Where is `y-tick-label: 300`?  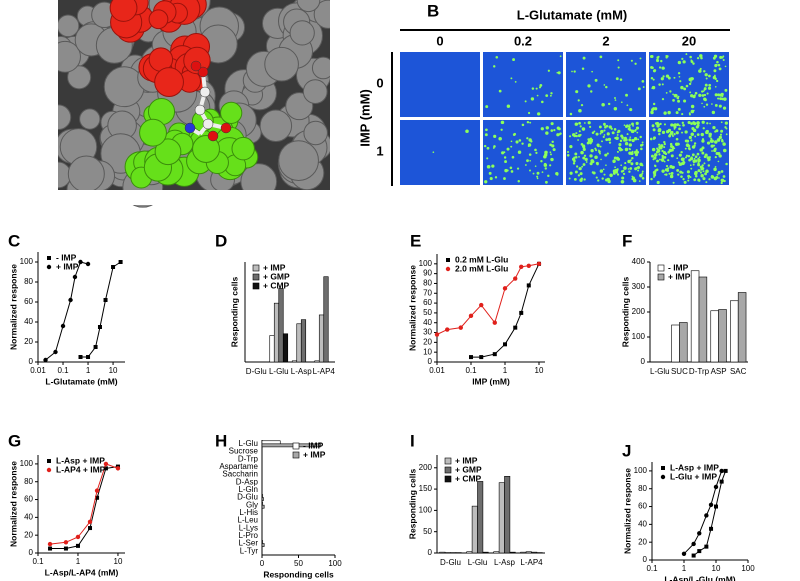
y-tick-label: 300 is located at coordinates (639, 286).